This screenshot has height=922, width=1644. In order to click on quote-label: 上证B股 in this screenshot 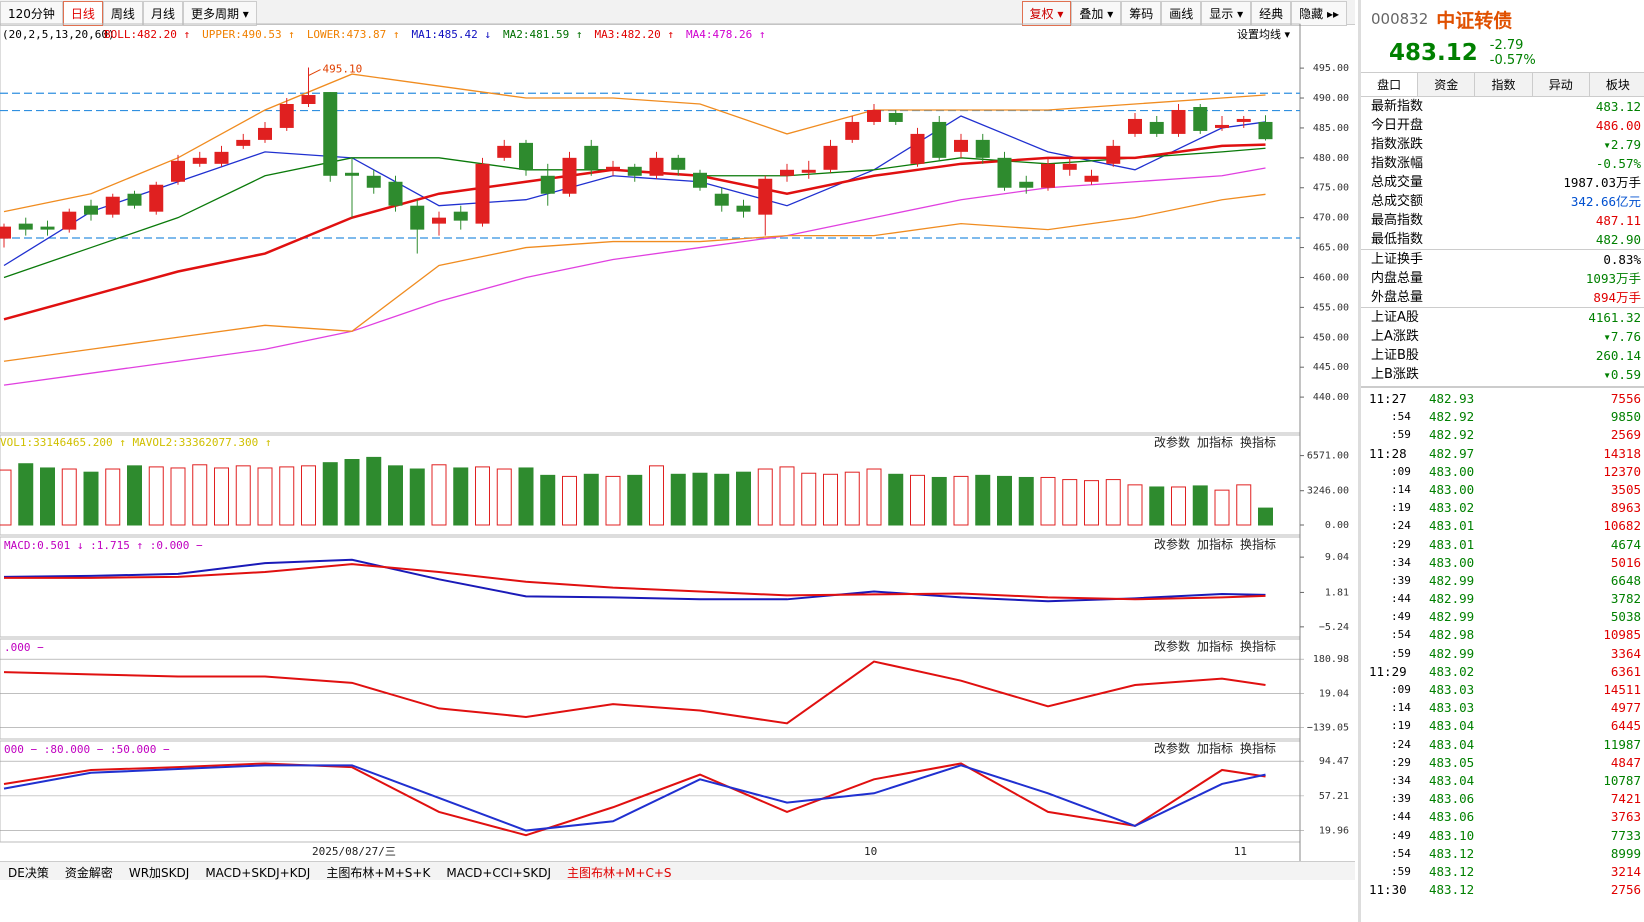, I will do `click(1395, 355)`.